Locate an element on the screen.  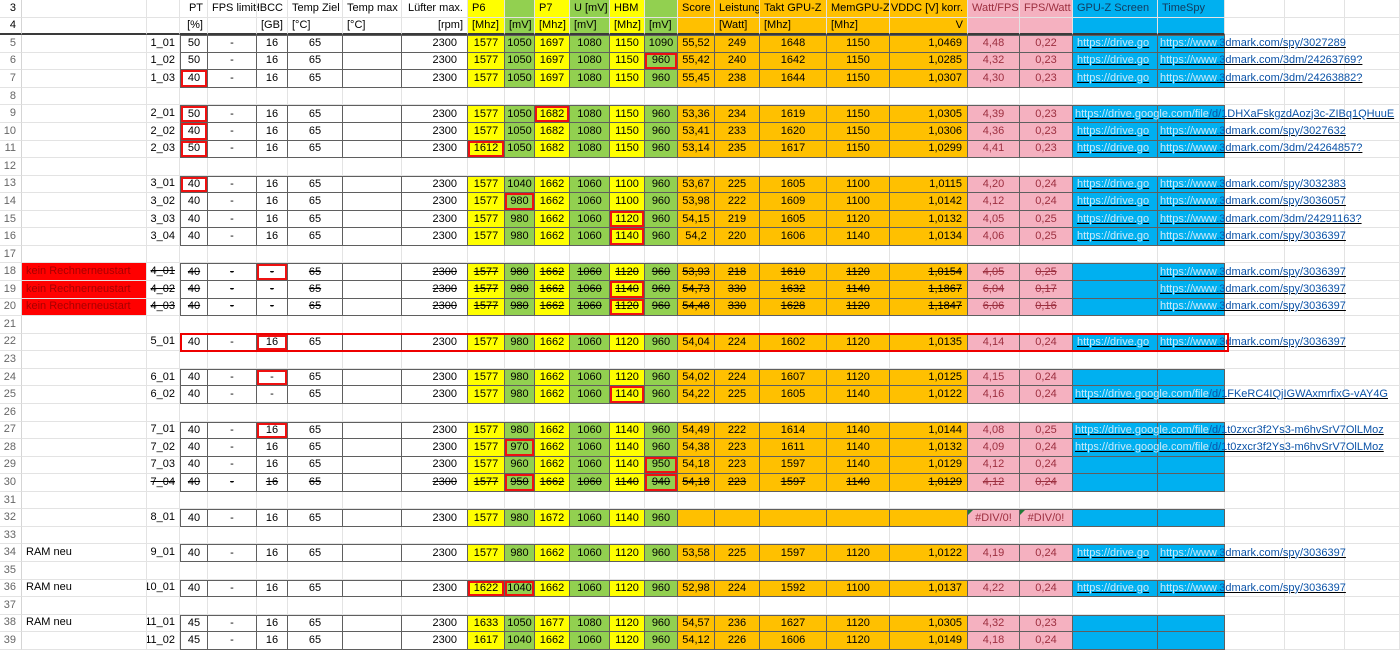
cell-u: 1080 is located at coordinates (590, 114).